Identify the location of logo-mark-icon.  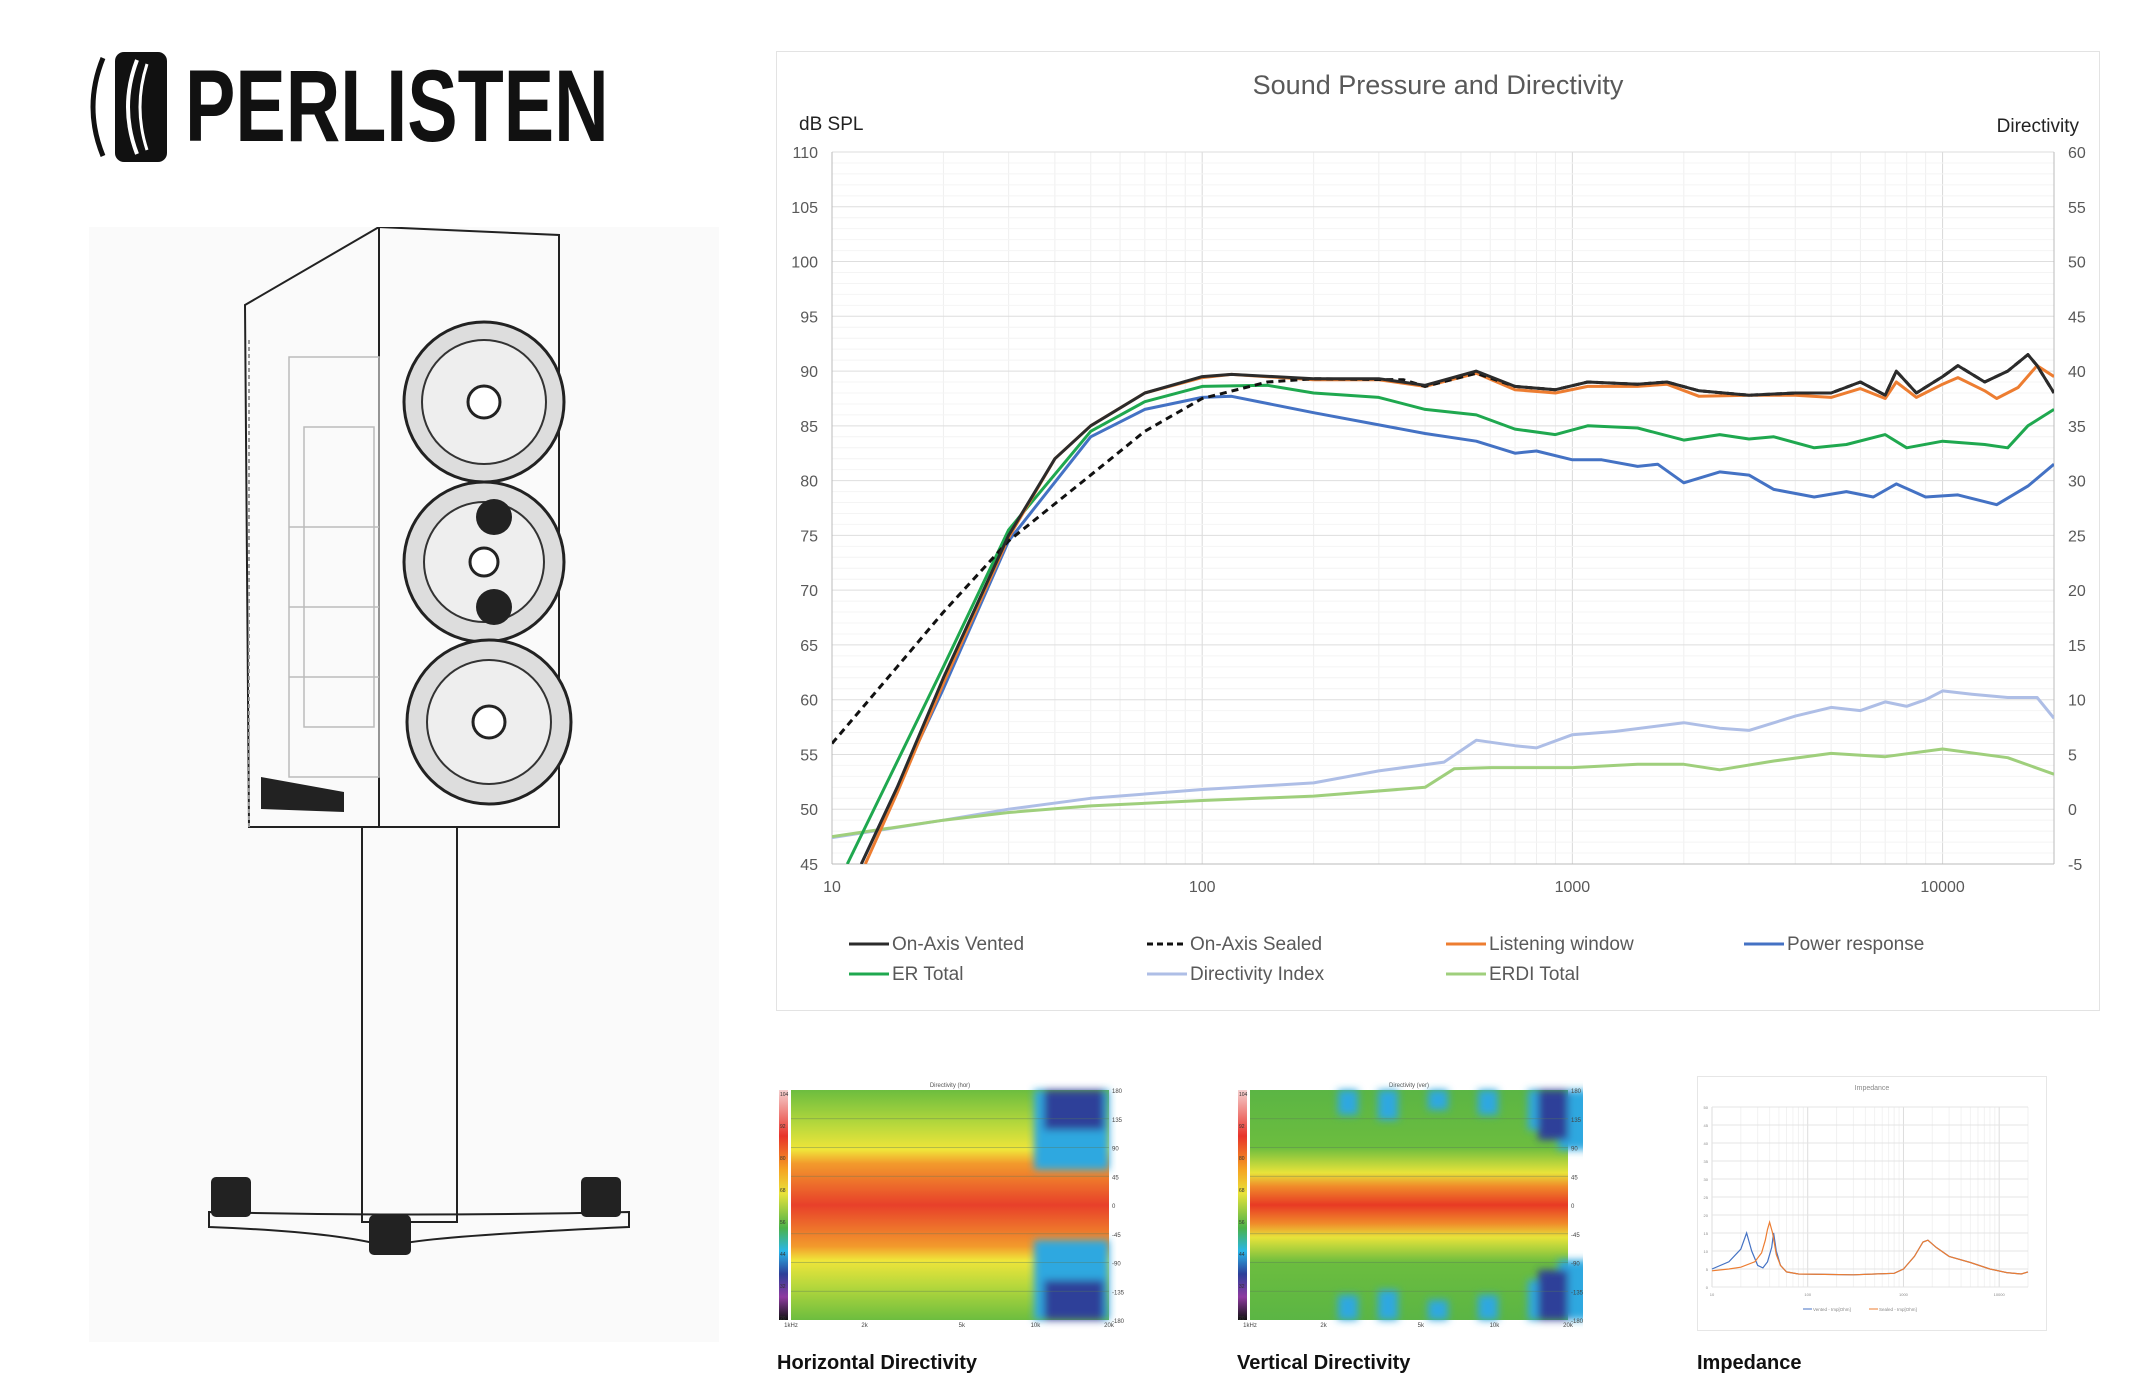
(128, 107).